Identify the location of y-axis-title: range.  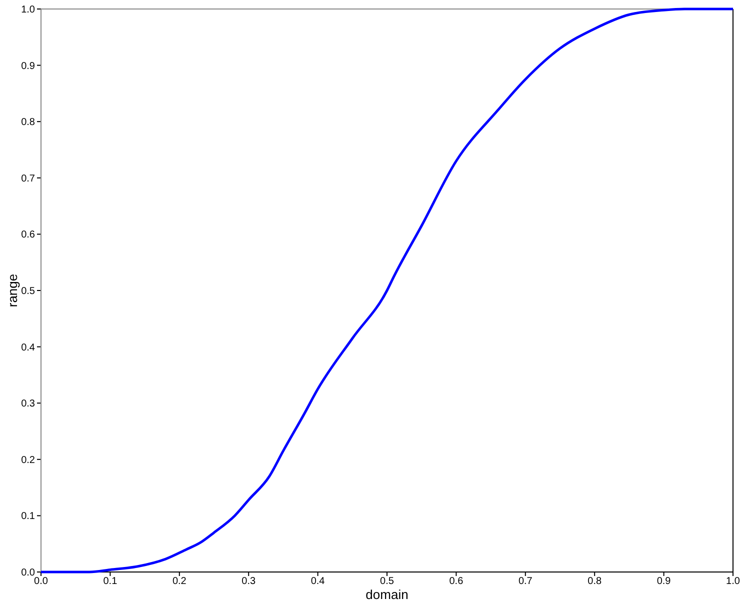
(12, 291).